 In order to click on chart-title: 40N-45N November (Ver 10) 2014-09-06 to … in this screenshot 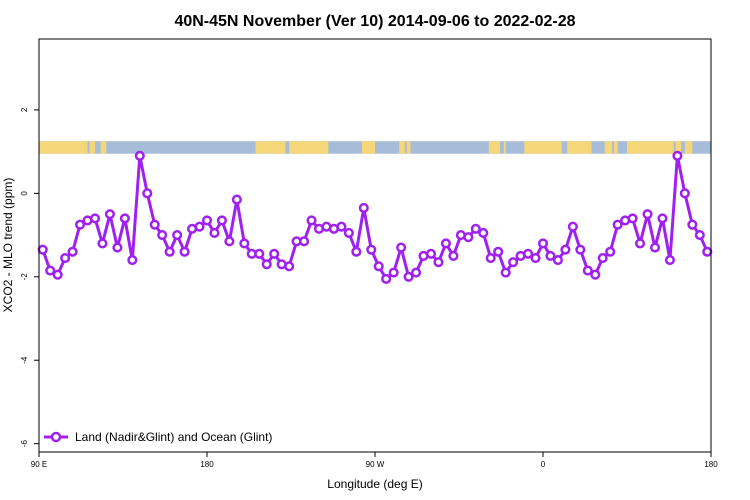, I will do `click(374, 21)`.